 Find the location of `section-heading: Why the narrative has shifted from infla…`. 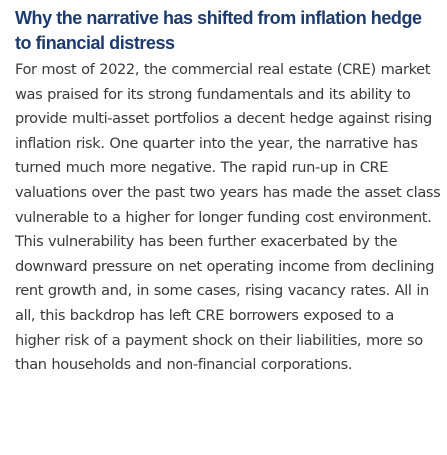

section-heading: Why the narrative has shifted from infla… is located at coordinates (218, 30).